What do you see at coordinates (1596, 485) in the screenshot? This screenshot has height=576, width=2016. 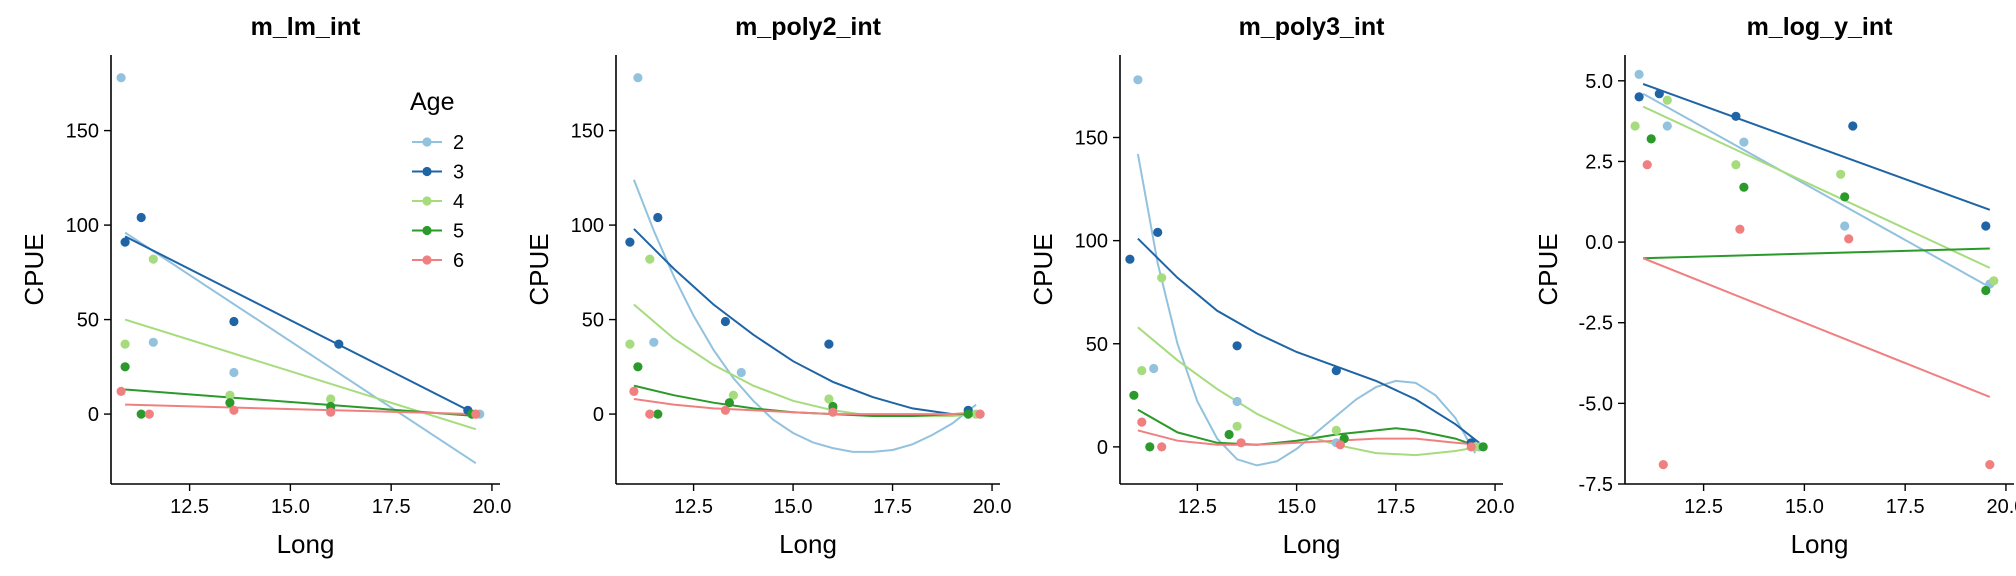 I see `y-tick-label: -7.5` at bounding box center [1596, 485].